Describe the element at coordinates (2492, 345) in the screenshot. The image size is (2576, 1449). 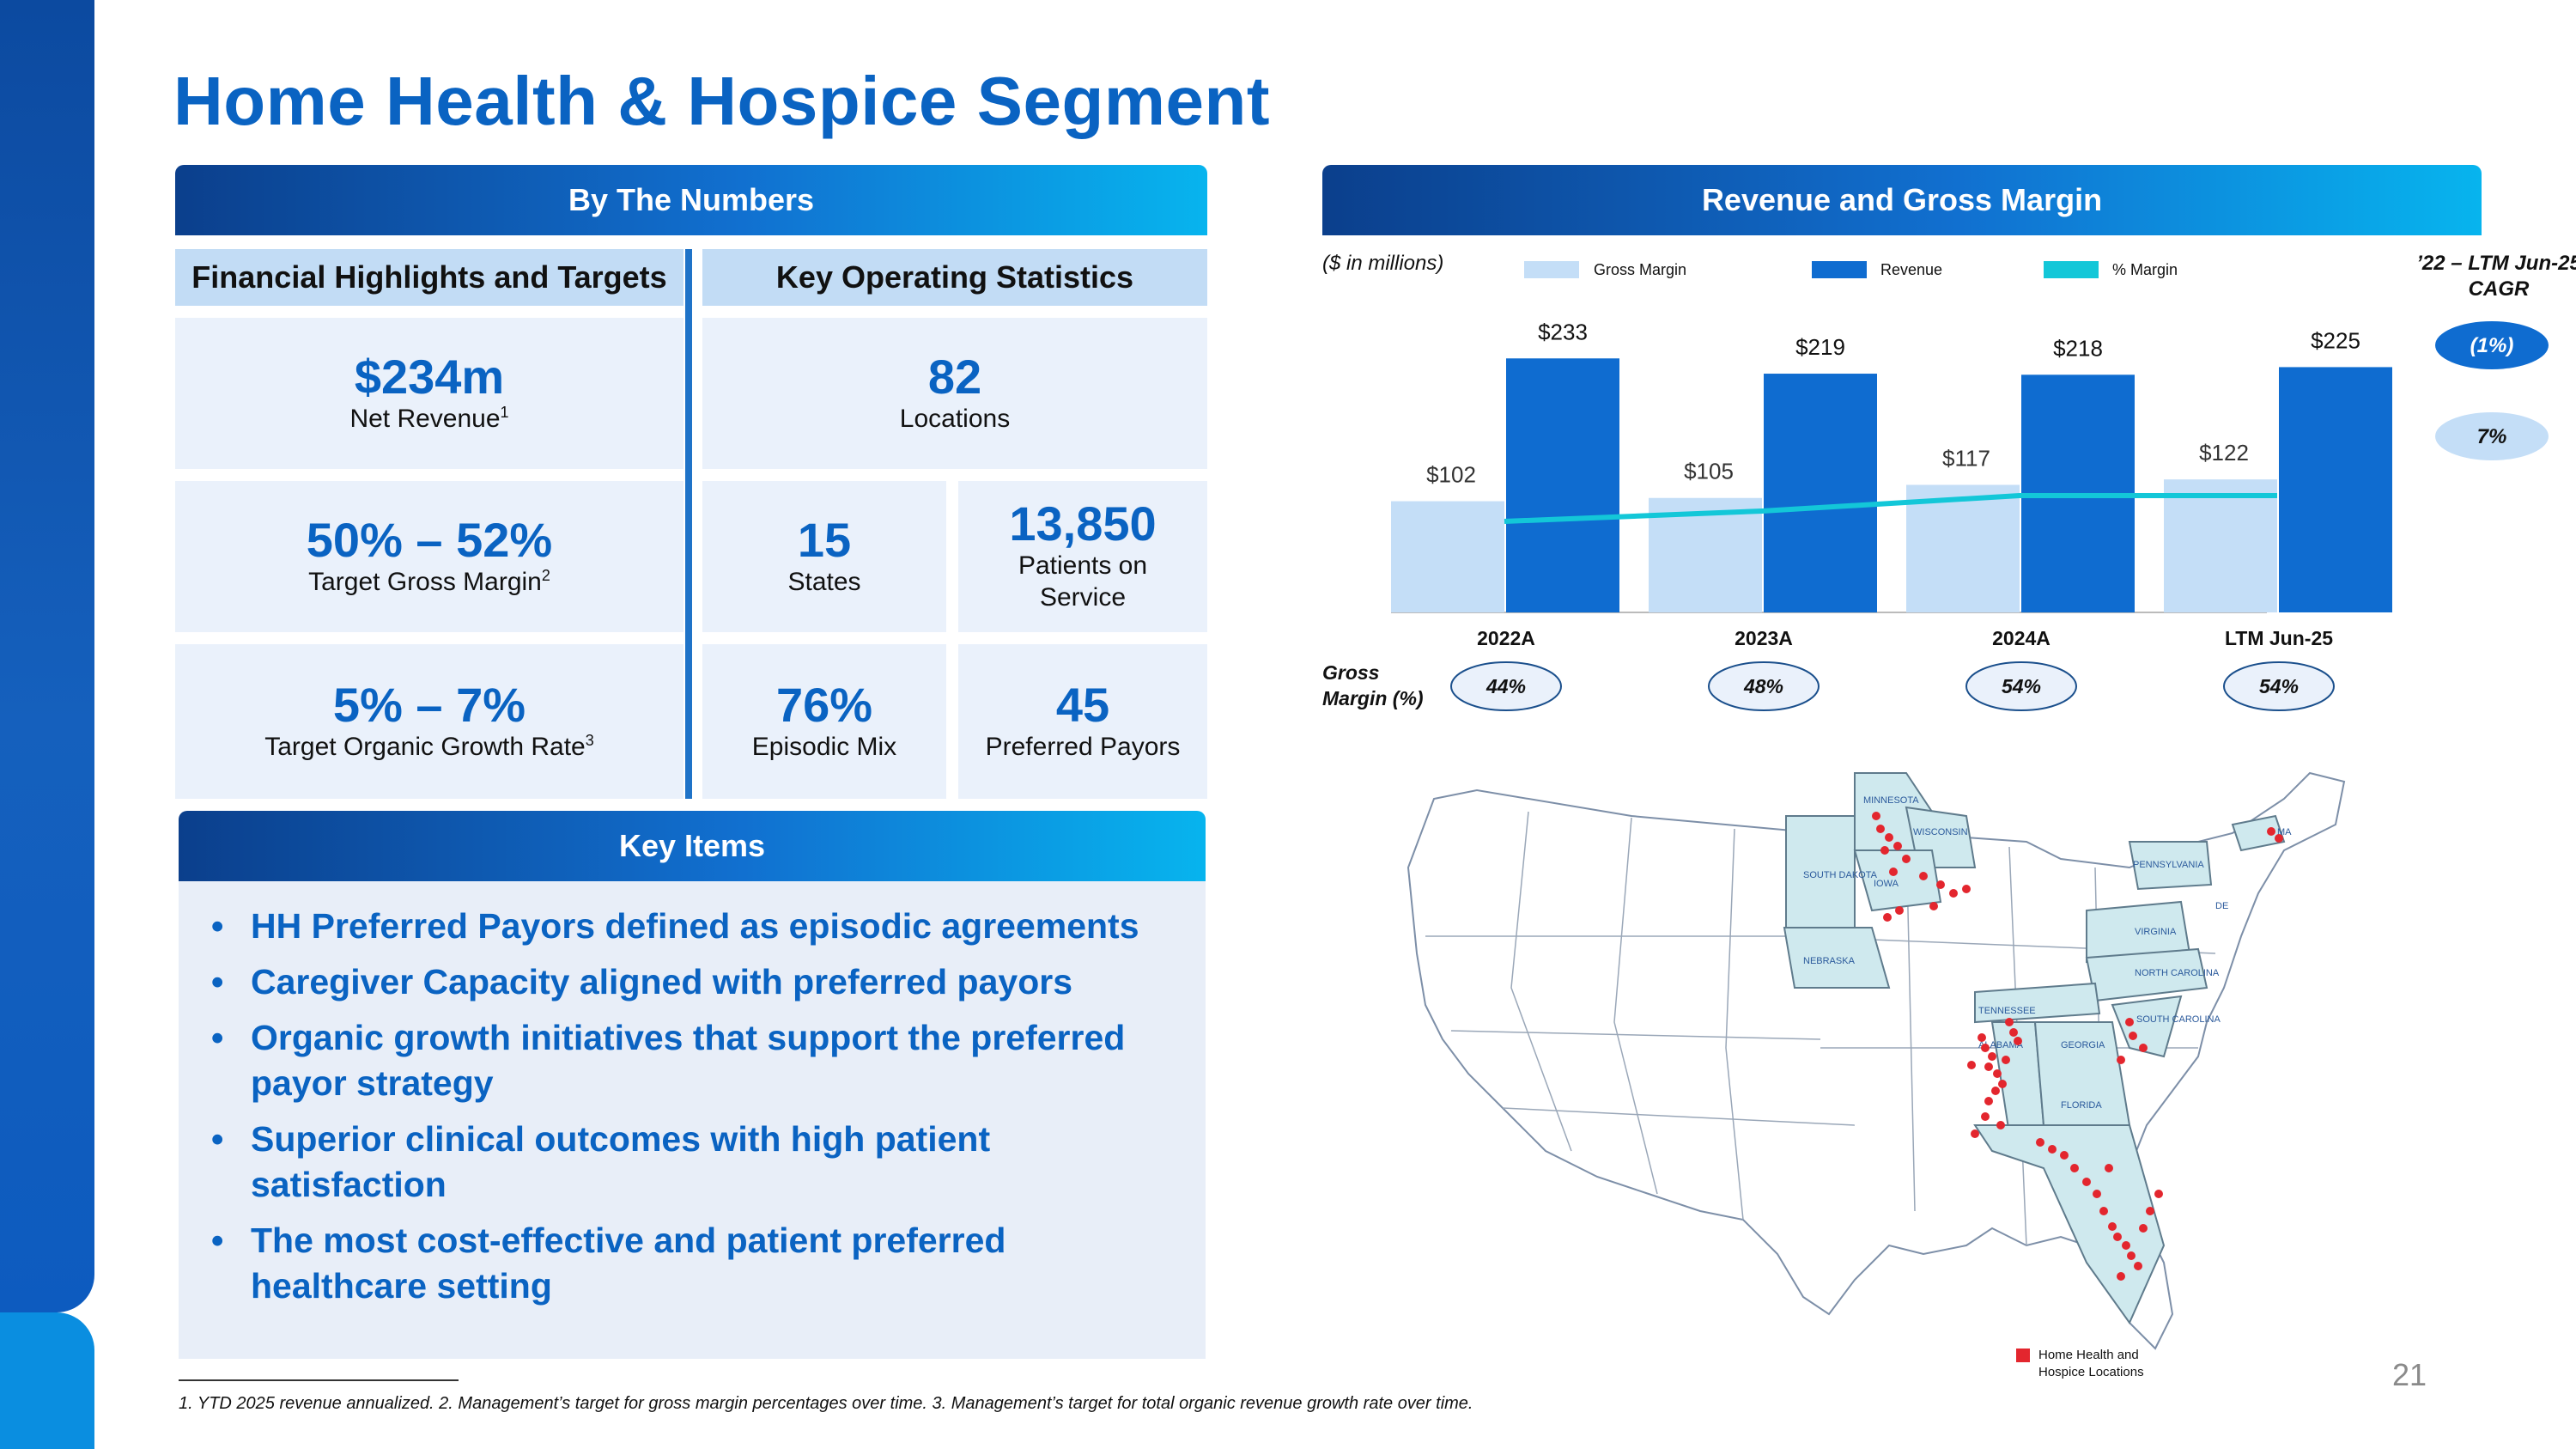
I see `cagr-revenue-value: (1%)` at that location.